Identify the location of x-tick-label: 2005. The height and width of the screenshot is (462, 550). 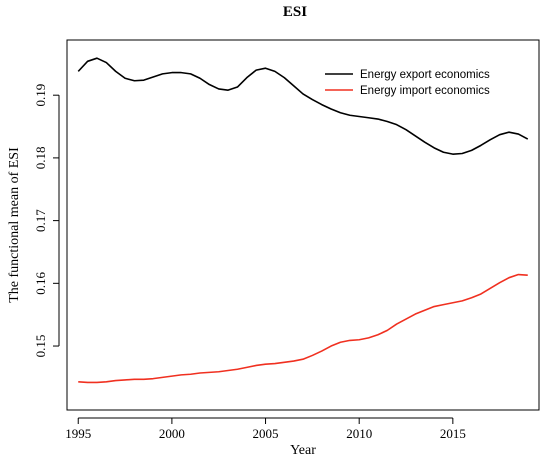
(266, 433).